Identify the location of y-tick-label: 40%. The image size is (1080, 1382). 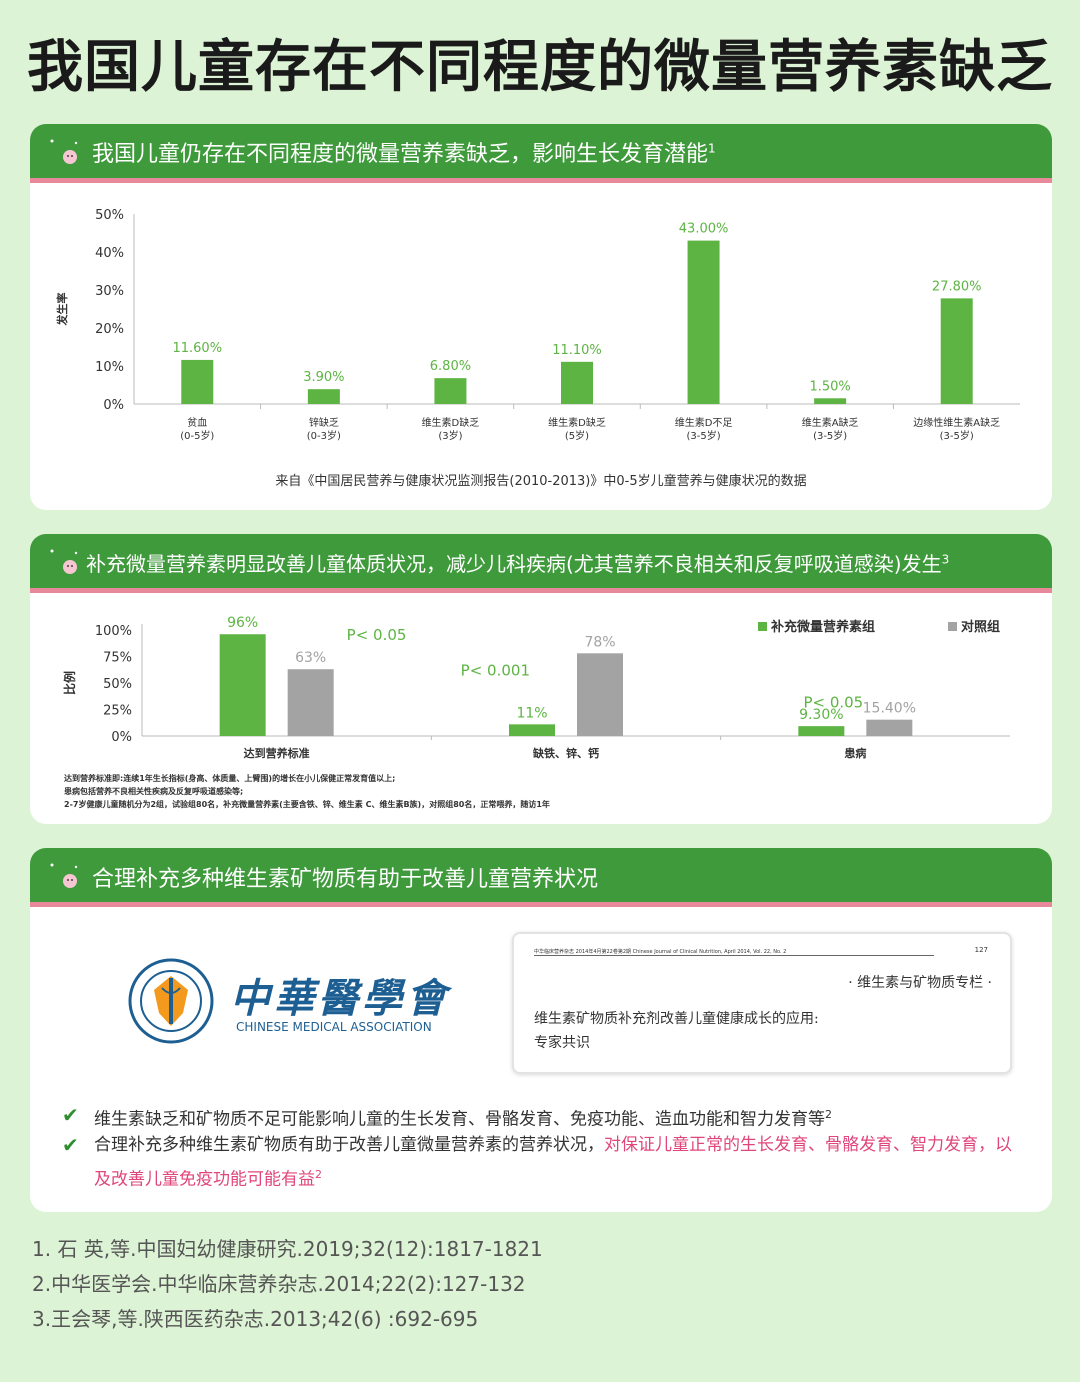
(109, 253).